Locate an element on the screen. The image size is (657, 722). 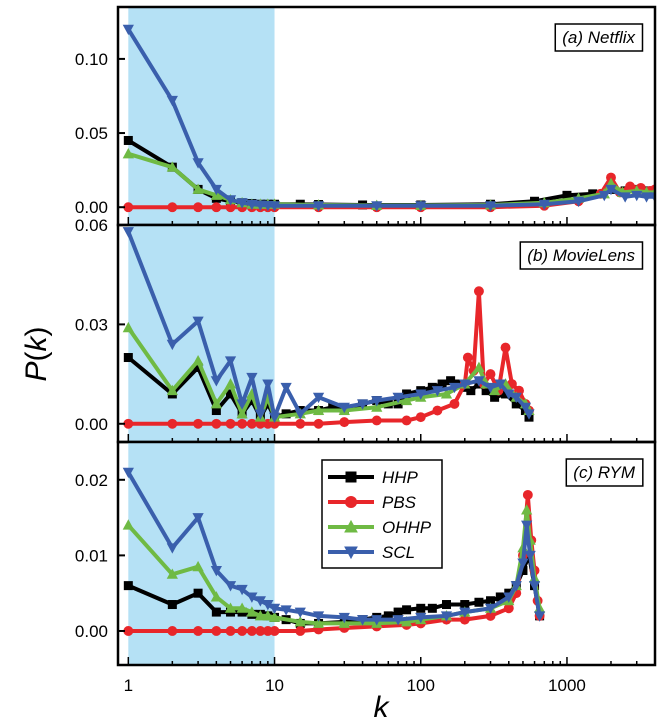
panel-label: (b) MovieLens is located at coordinates (581, 255).